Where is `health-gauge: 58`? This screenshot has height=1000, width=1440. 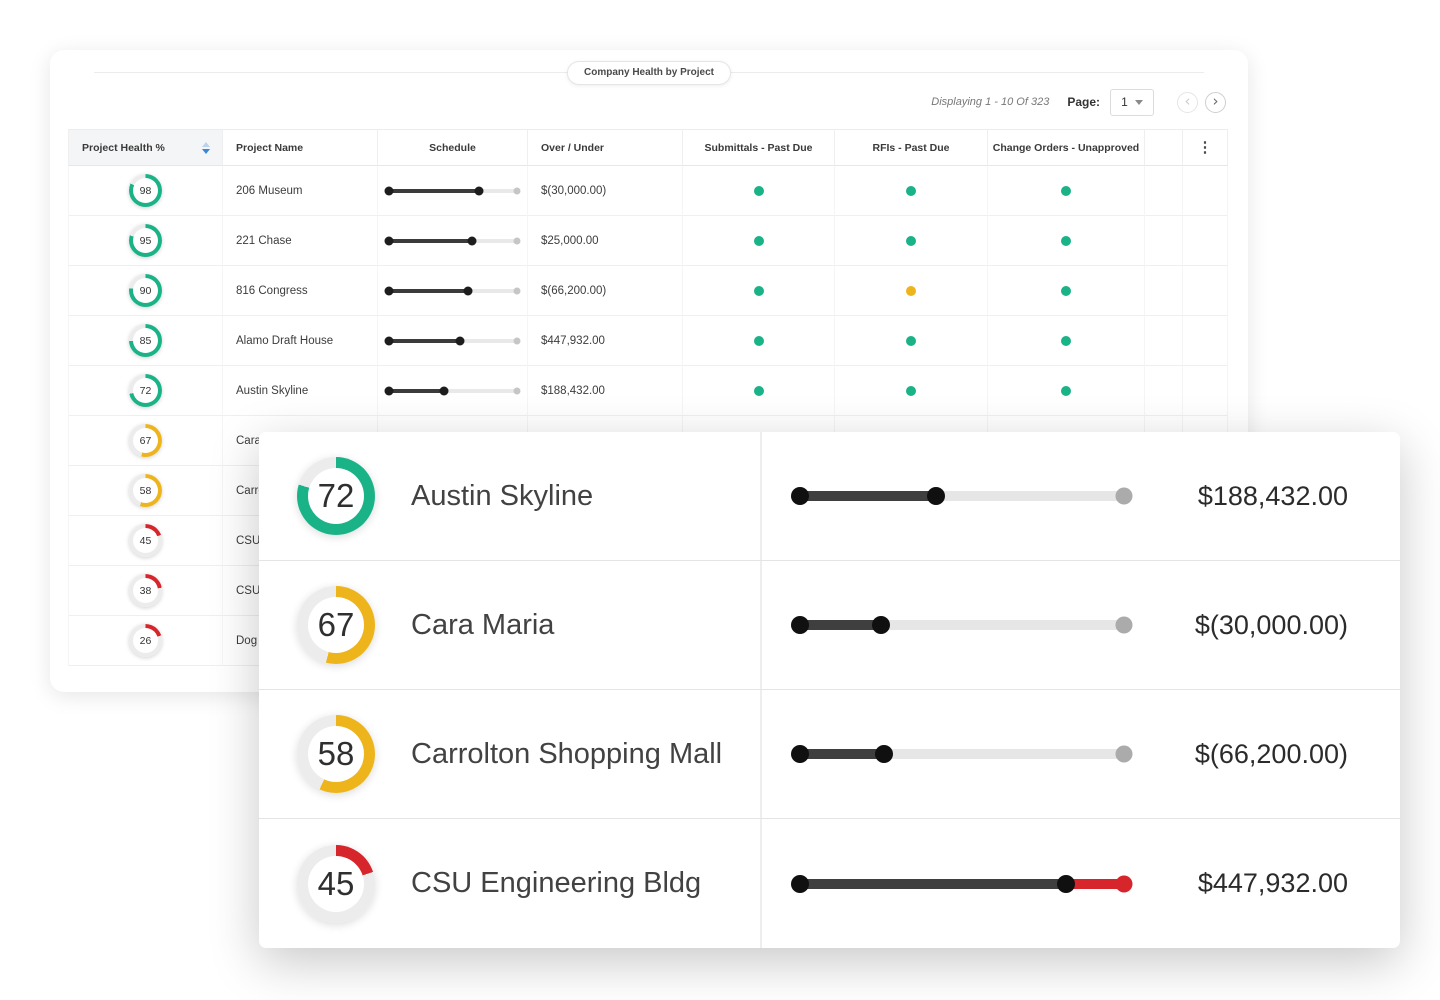
health-gauge: 58 is located at coordinates (145, 490).